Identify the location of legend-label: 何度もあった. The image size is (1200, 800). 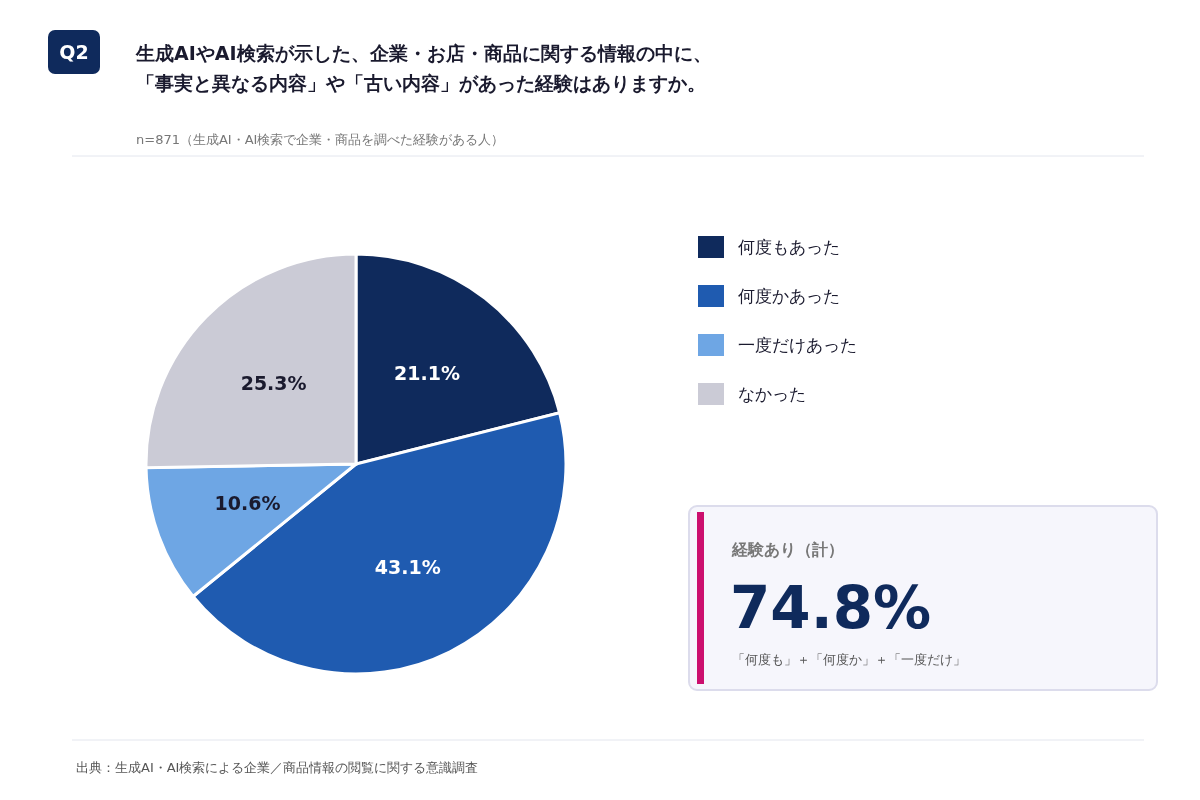
(789, 247).